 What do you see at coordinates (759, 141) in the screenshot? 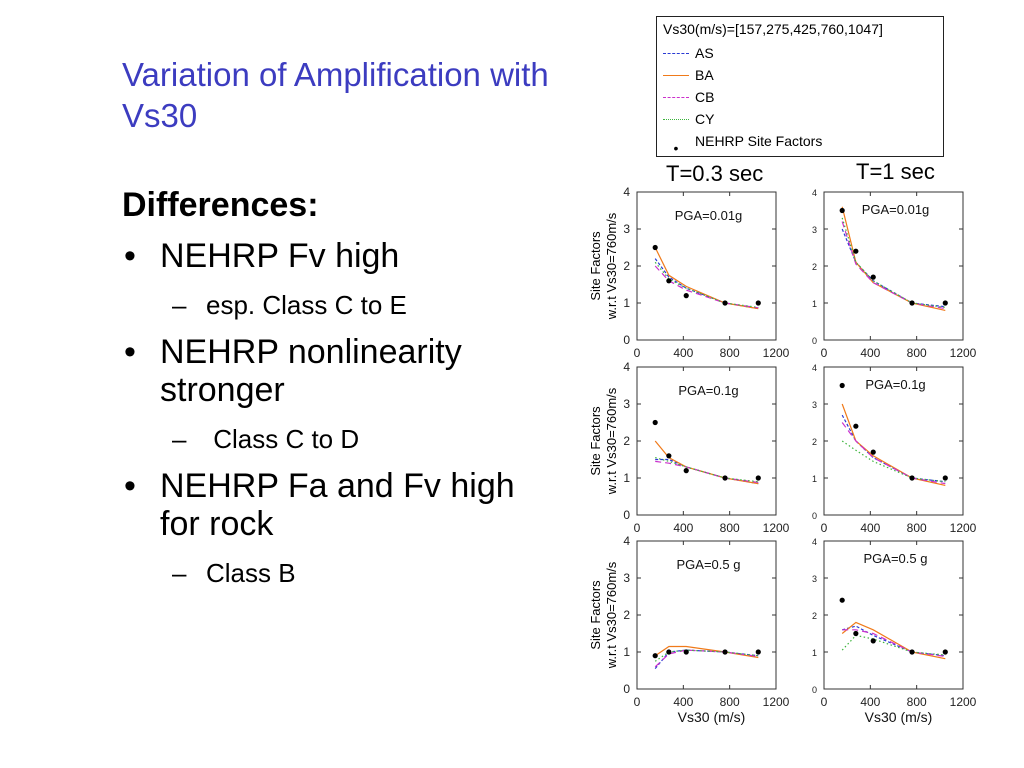
I see `legend-label: NEHRP Site Factors` at bounding box center [759, 141].